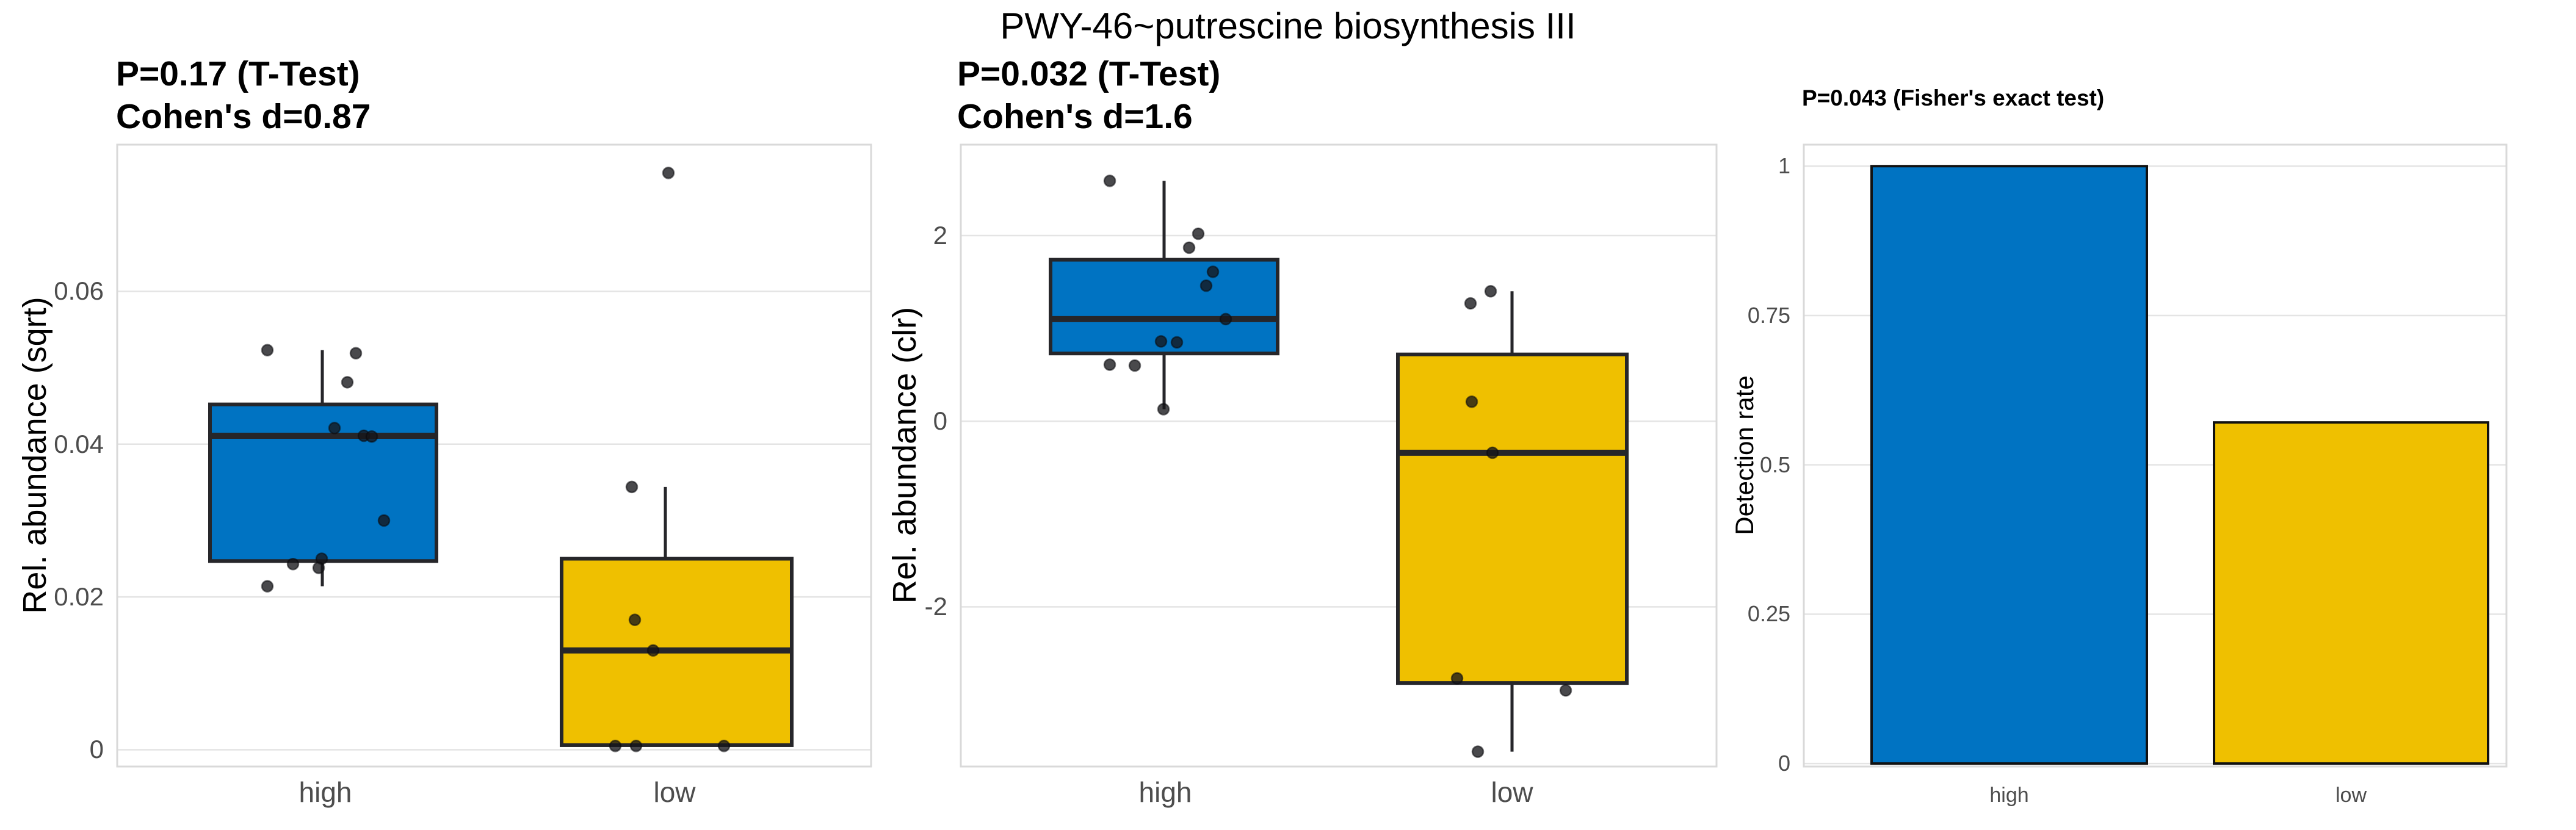  I want to click on panel1-subtitle-line1: P=0.17 (T-Test), so click(238, 73).